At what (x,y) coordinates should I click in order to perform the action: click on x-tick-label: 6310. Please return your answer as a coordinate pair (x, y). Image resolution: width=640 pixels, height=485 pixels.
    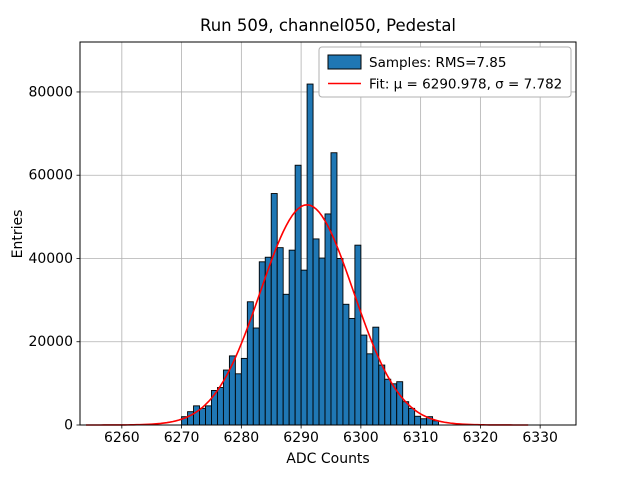
    Looking at the image, I should click on (421, 438).